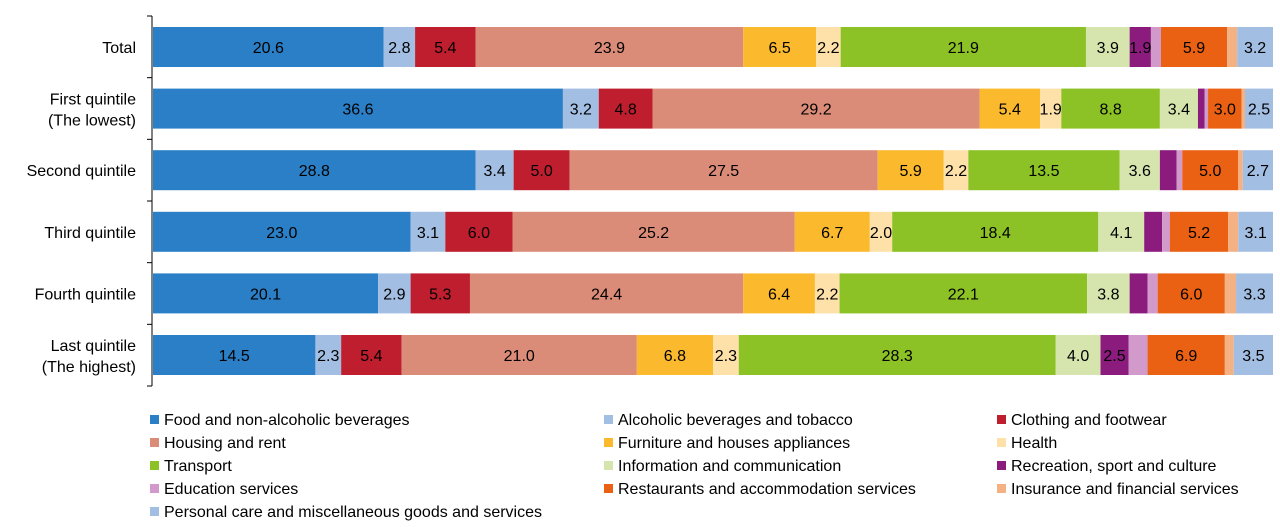 The height and width of the screenshot is (527, 1280). I want to click on data-label: 4.0, so click(1078, 356).